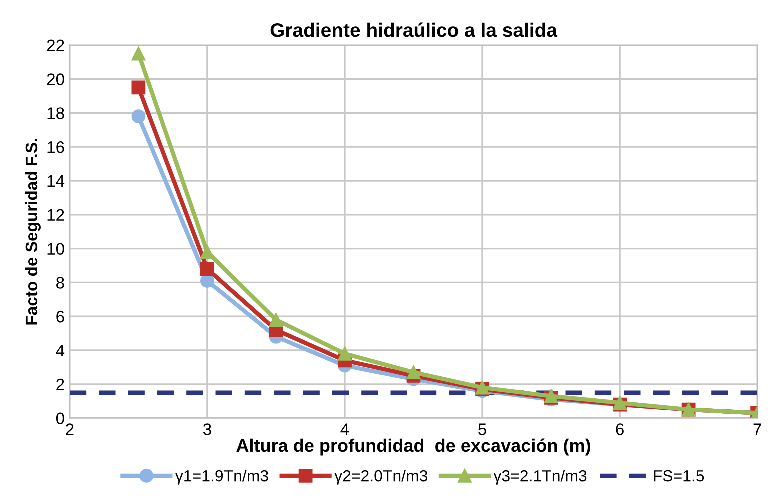  Describe the element at coordinates (758, 430) in the screenshot. I see `x-tick-label: 7` at that location.